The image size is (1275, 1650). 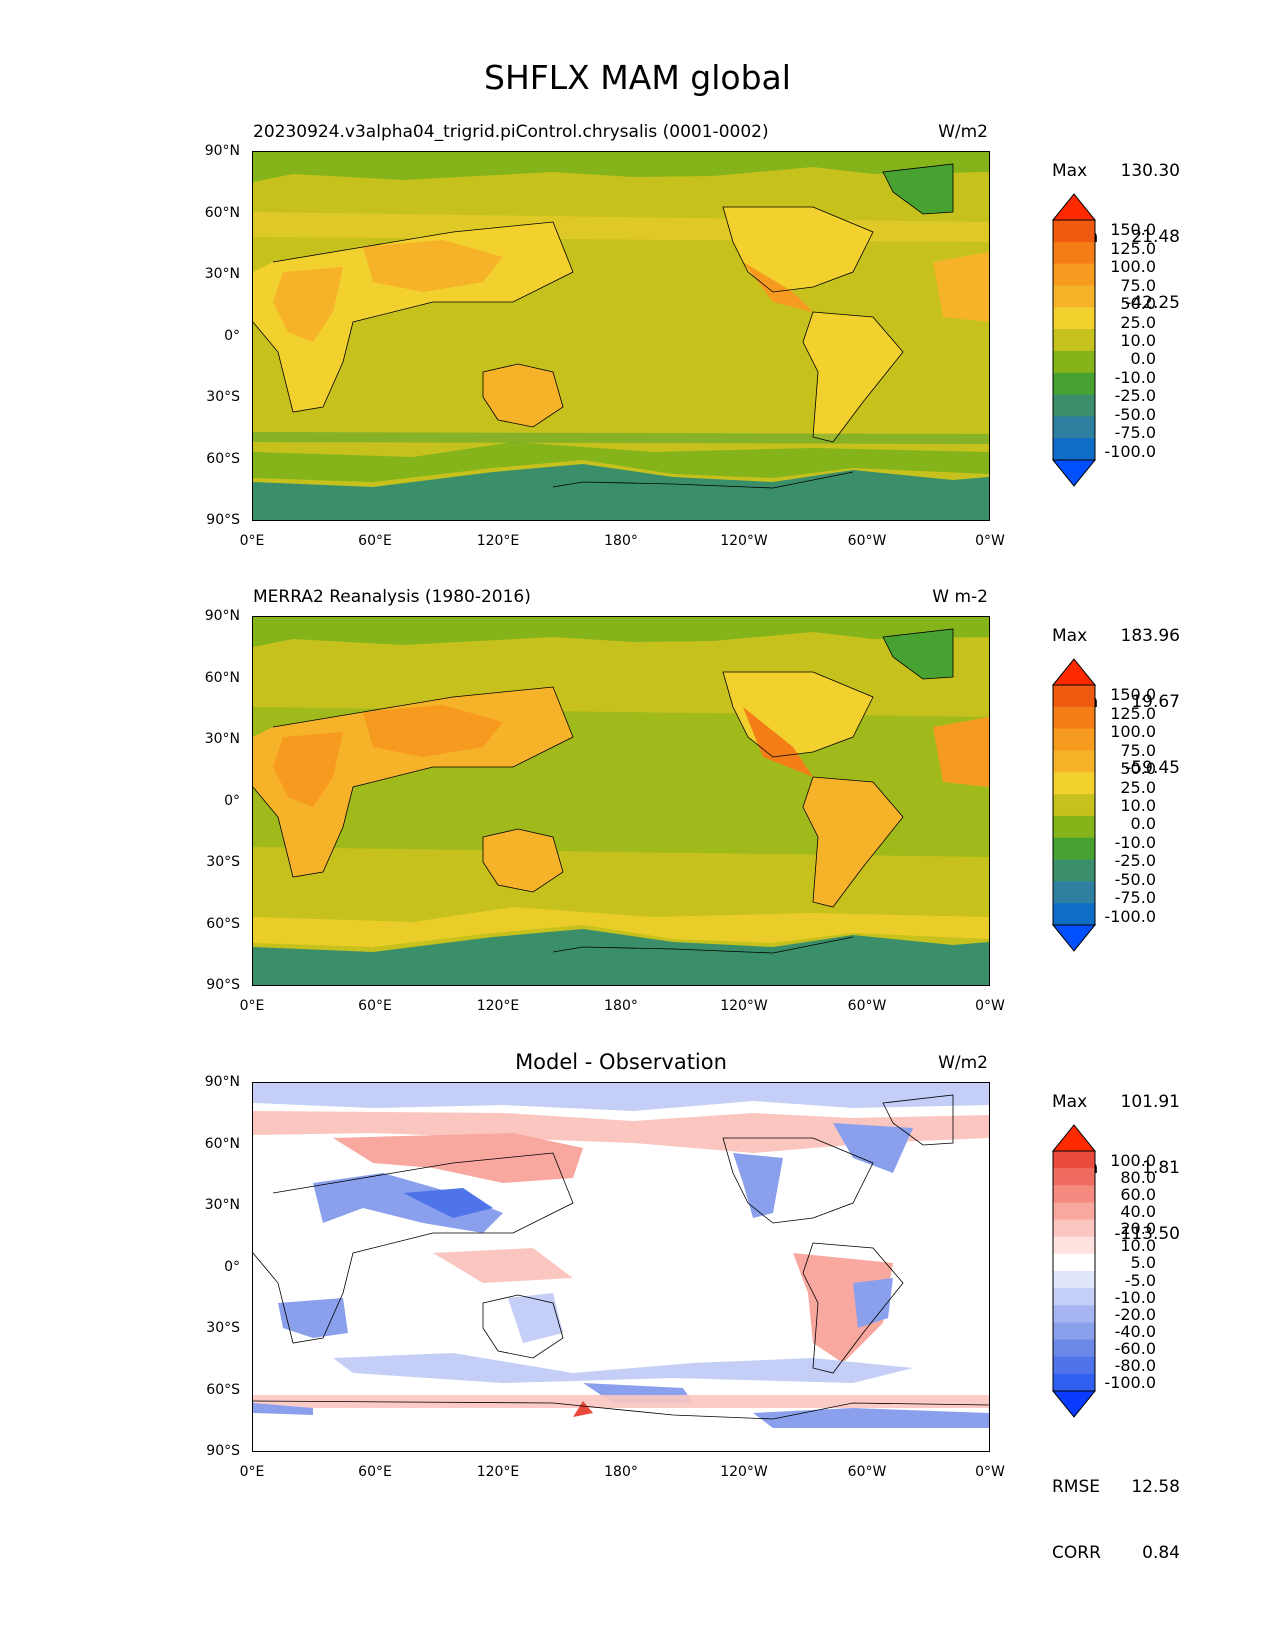 I want to click on colorbar-tick-label: -25.0, so click(x=1135, y=861).